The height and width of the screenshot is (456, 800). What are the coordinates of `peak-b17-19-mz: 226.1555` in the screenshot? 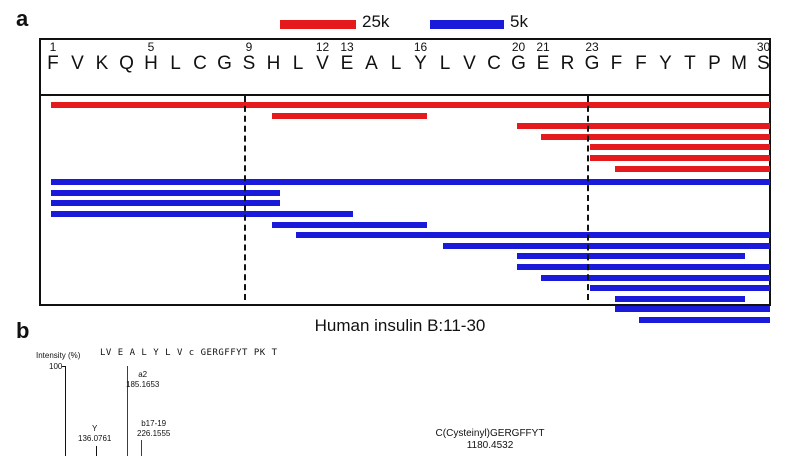 It's located at (154, 433).